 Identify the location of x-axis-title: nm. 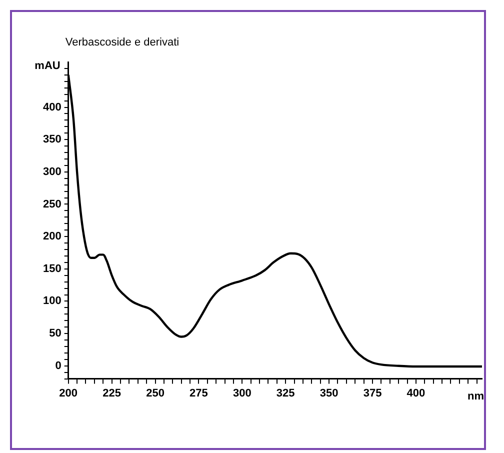
(476, 396).